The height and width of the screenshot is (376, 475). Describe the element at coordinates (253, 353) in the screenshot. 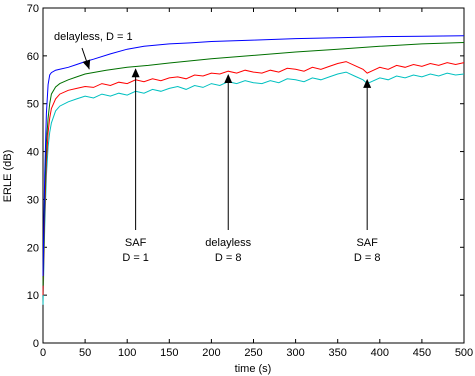

I see `x-tick-label: 250` at that location.